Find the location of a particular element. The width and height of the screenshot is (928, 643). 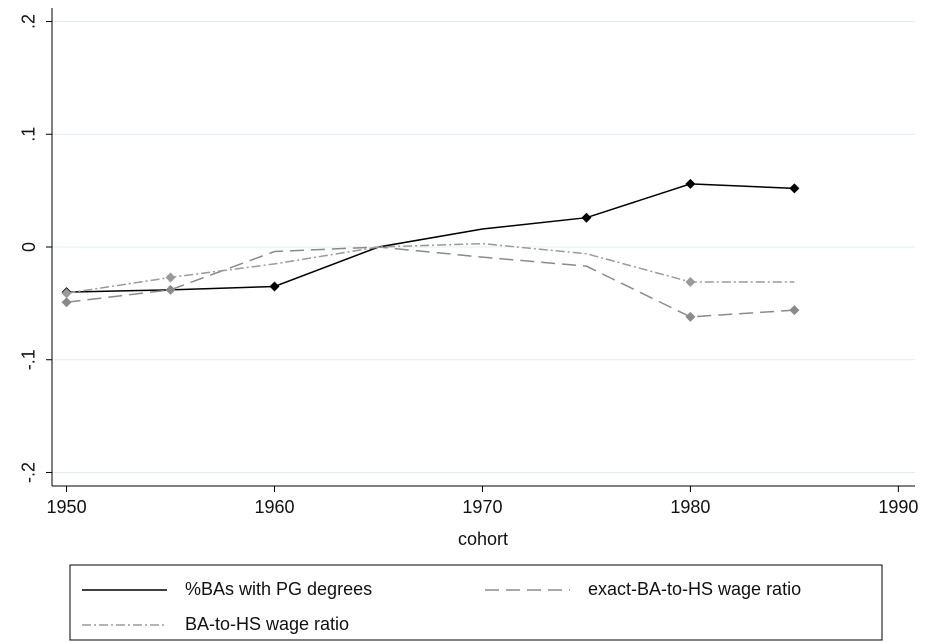

legend-label: BA-to-HS wage ratio is located at coordinates (267, 624).